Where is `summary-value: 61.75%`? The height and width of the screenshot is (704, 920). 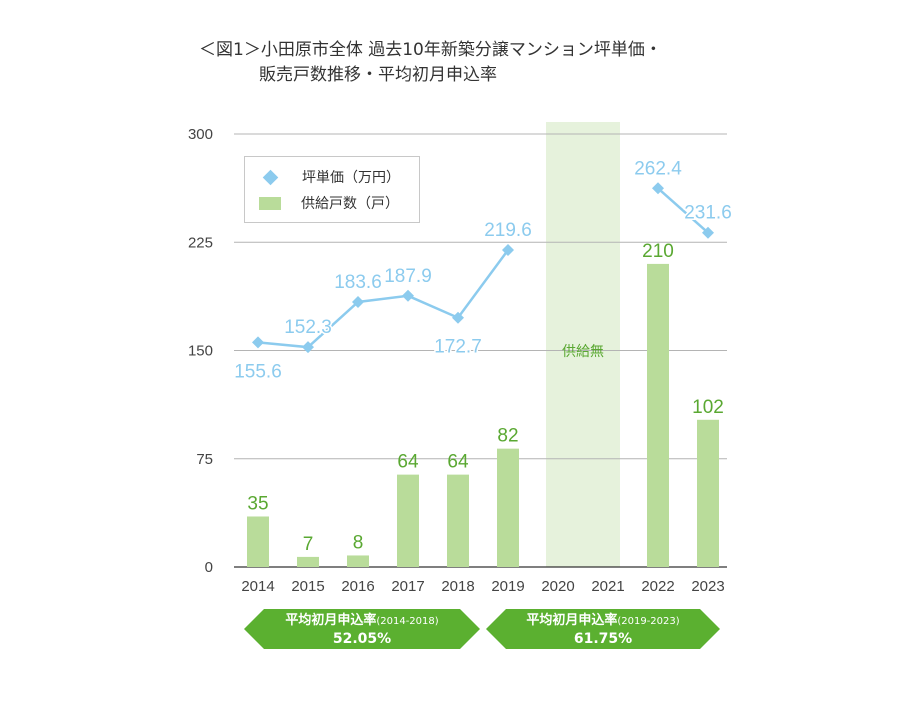 summary-value: 61.75% is located at coordinates (603, 639).